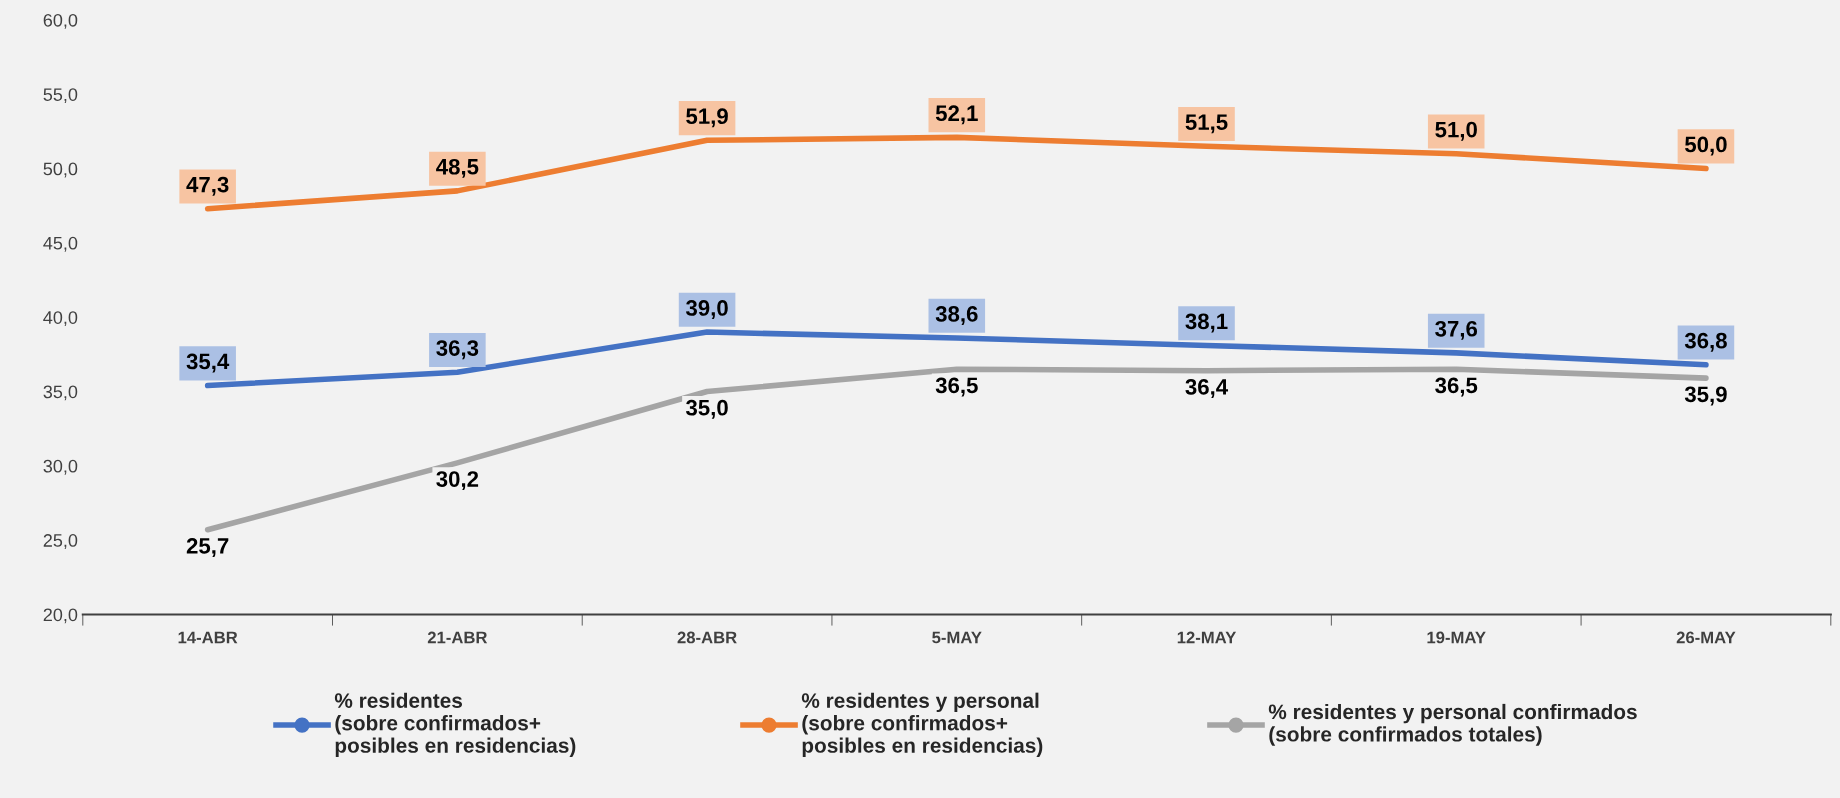  Describe the element at coordinates (60, 467) in the screenshot. I see `y-tick-label: 30,0` at that location.